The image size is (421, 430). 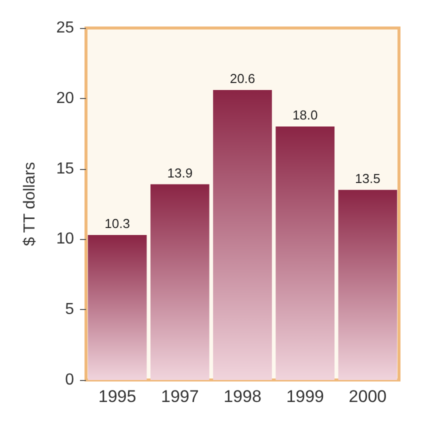 What do you see at coordinates (367, 178) in the screenshot?
I see `data-label: 13.5` at bounding box center [367, 178].